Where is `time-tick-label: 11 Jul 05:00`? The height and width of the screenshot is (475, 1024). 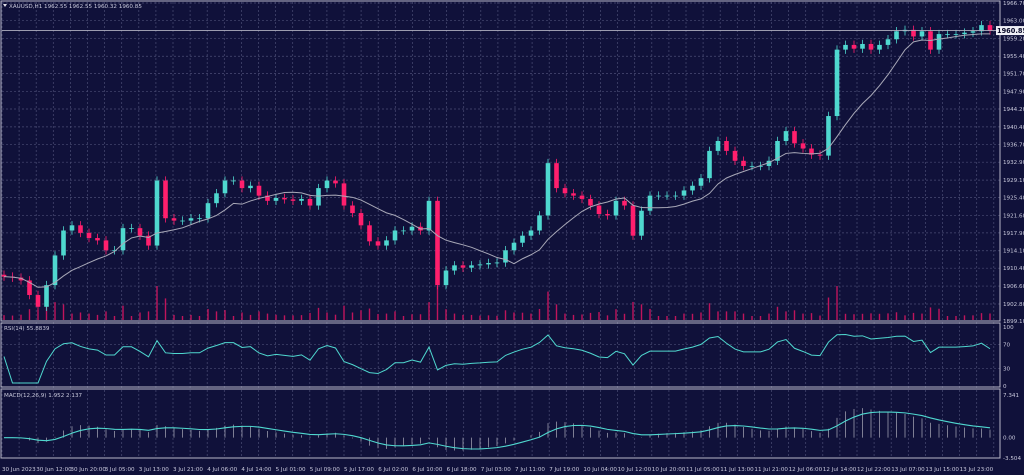 time-tick-label: 11 Jul 05:00 is located at coordinates (703, 470).